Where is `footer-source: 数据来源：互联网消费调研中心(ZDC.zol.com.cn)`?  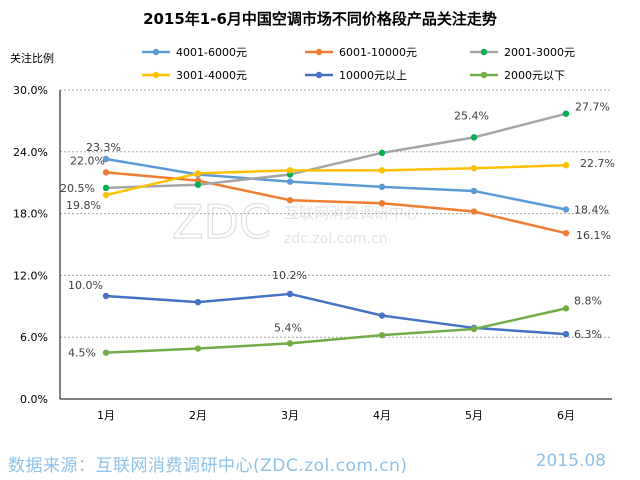 footer-source: 数据来源：互联网消费调研中心(ZDC.zol.com.cn) is located at coordinates (208, 466).